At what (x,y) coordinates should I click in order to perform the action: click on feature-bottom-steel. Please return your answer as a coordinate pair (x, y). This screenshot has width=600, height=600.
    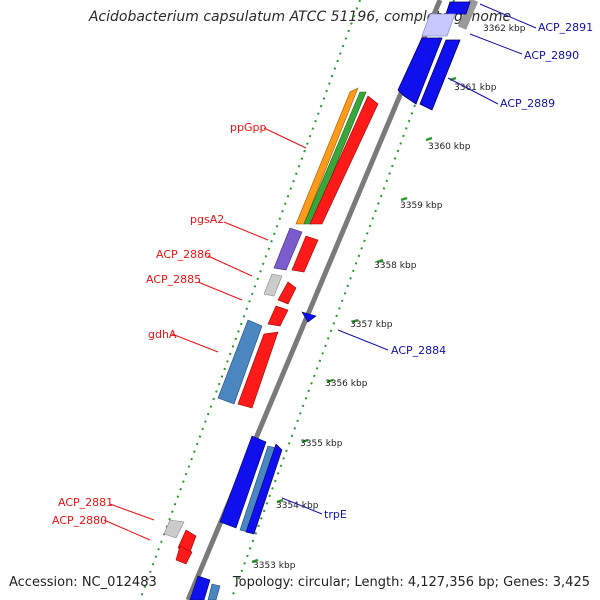
    Looking at the image, I should click on (214, 591).